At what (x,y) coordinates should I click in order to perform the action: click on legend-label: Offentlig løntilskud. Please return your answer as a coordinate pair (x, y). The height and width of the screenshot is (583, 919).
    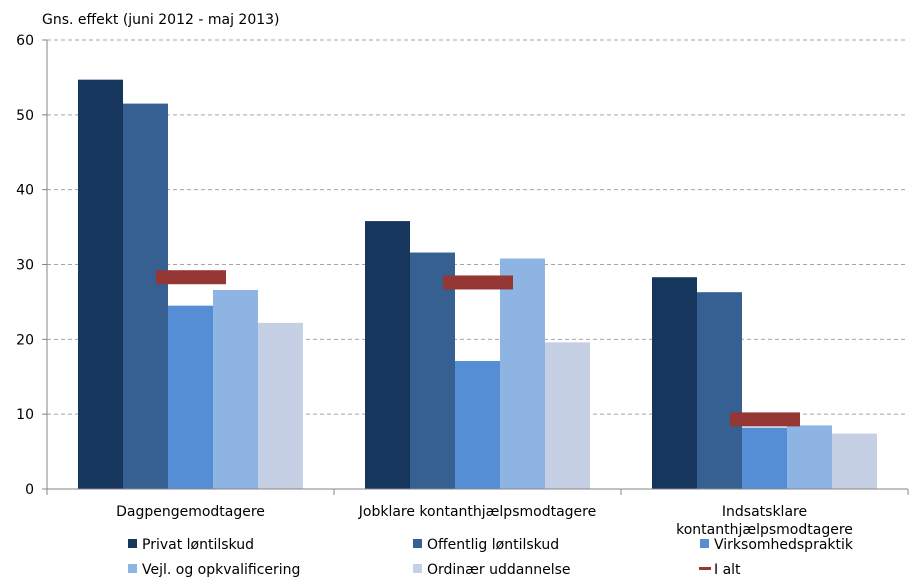
    Looking at the image, I should click on (493, 545).